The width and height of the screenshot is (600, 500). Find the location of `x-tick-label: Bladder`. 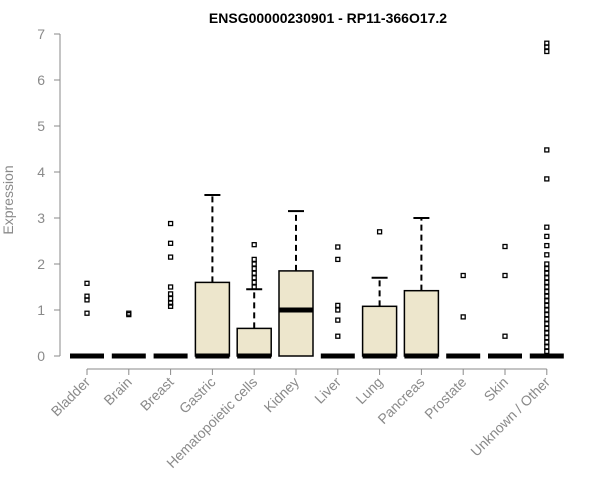

x-tick-label: Bladder is located at coordinates (71, 397).